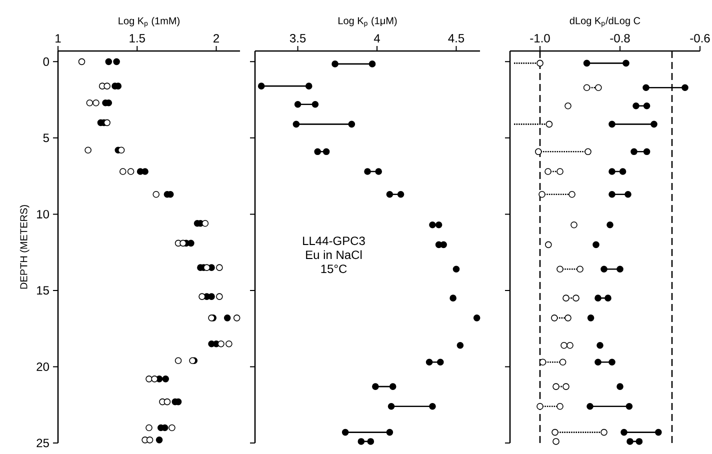 The height and width of the screenshot is (454, 712). Describe the element at coordinates (700, 38) in the screenshot. I see `x-tick-label: -0.6` at that location.